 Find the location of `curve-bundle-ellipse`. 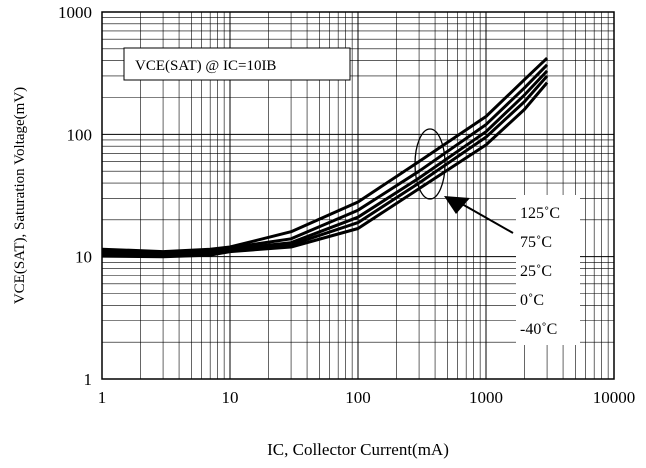

curve-bundle-ellipse is located at coordinates (430, 164).